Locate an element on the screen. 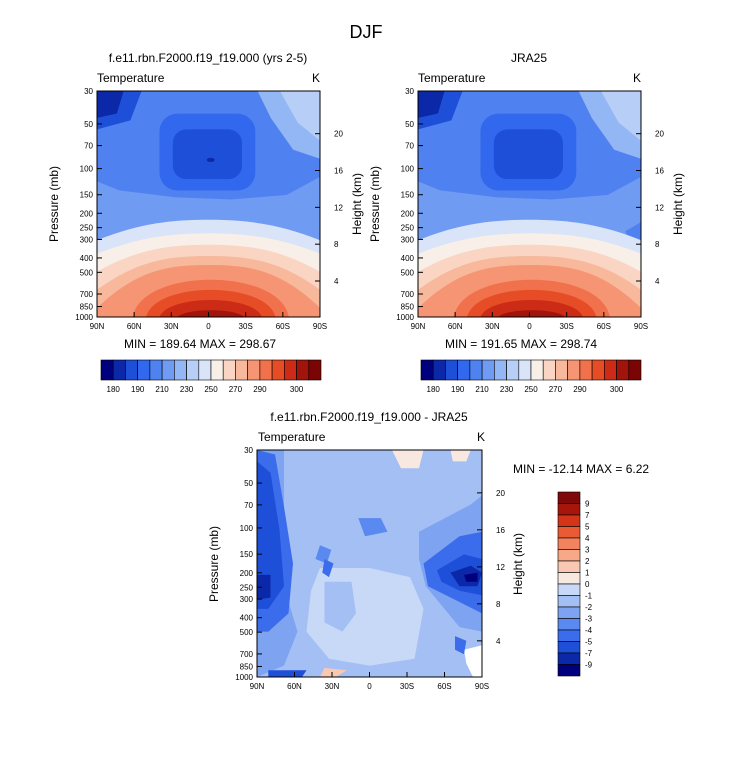 This screenshot has height=772, width=733. colorbar-label: 250 is located at coordinates (211, 389).